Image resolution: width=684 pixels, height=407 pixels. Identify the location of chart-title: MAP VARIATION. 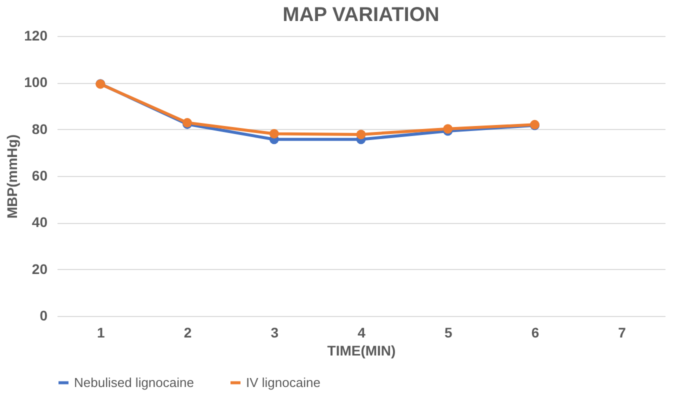
(361, 15).